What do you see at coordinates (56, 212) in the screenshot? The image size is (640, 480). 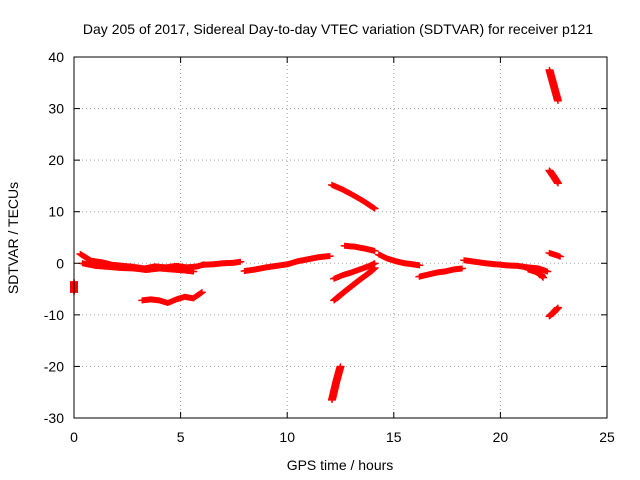 I see `y-tick-label: 10` at bounding box center [56, 212].